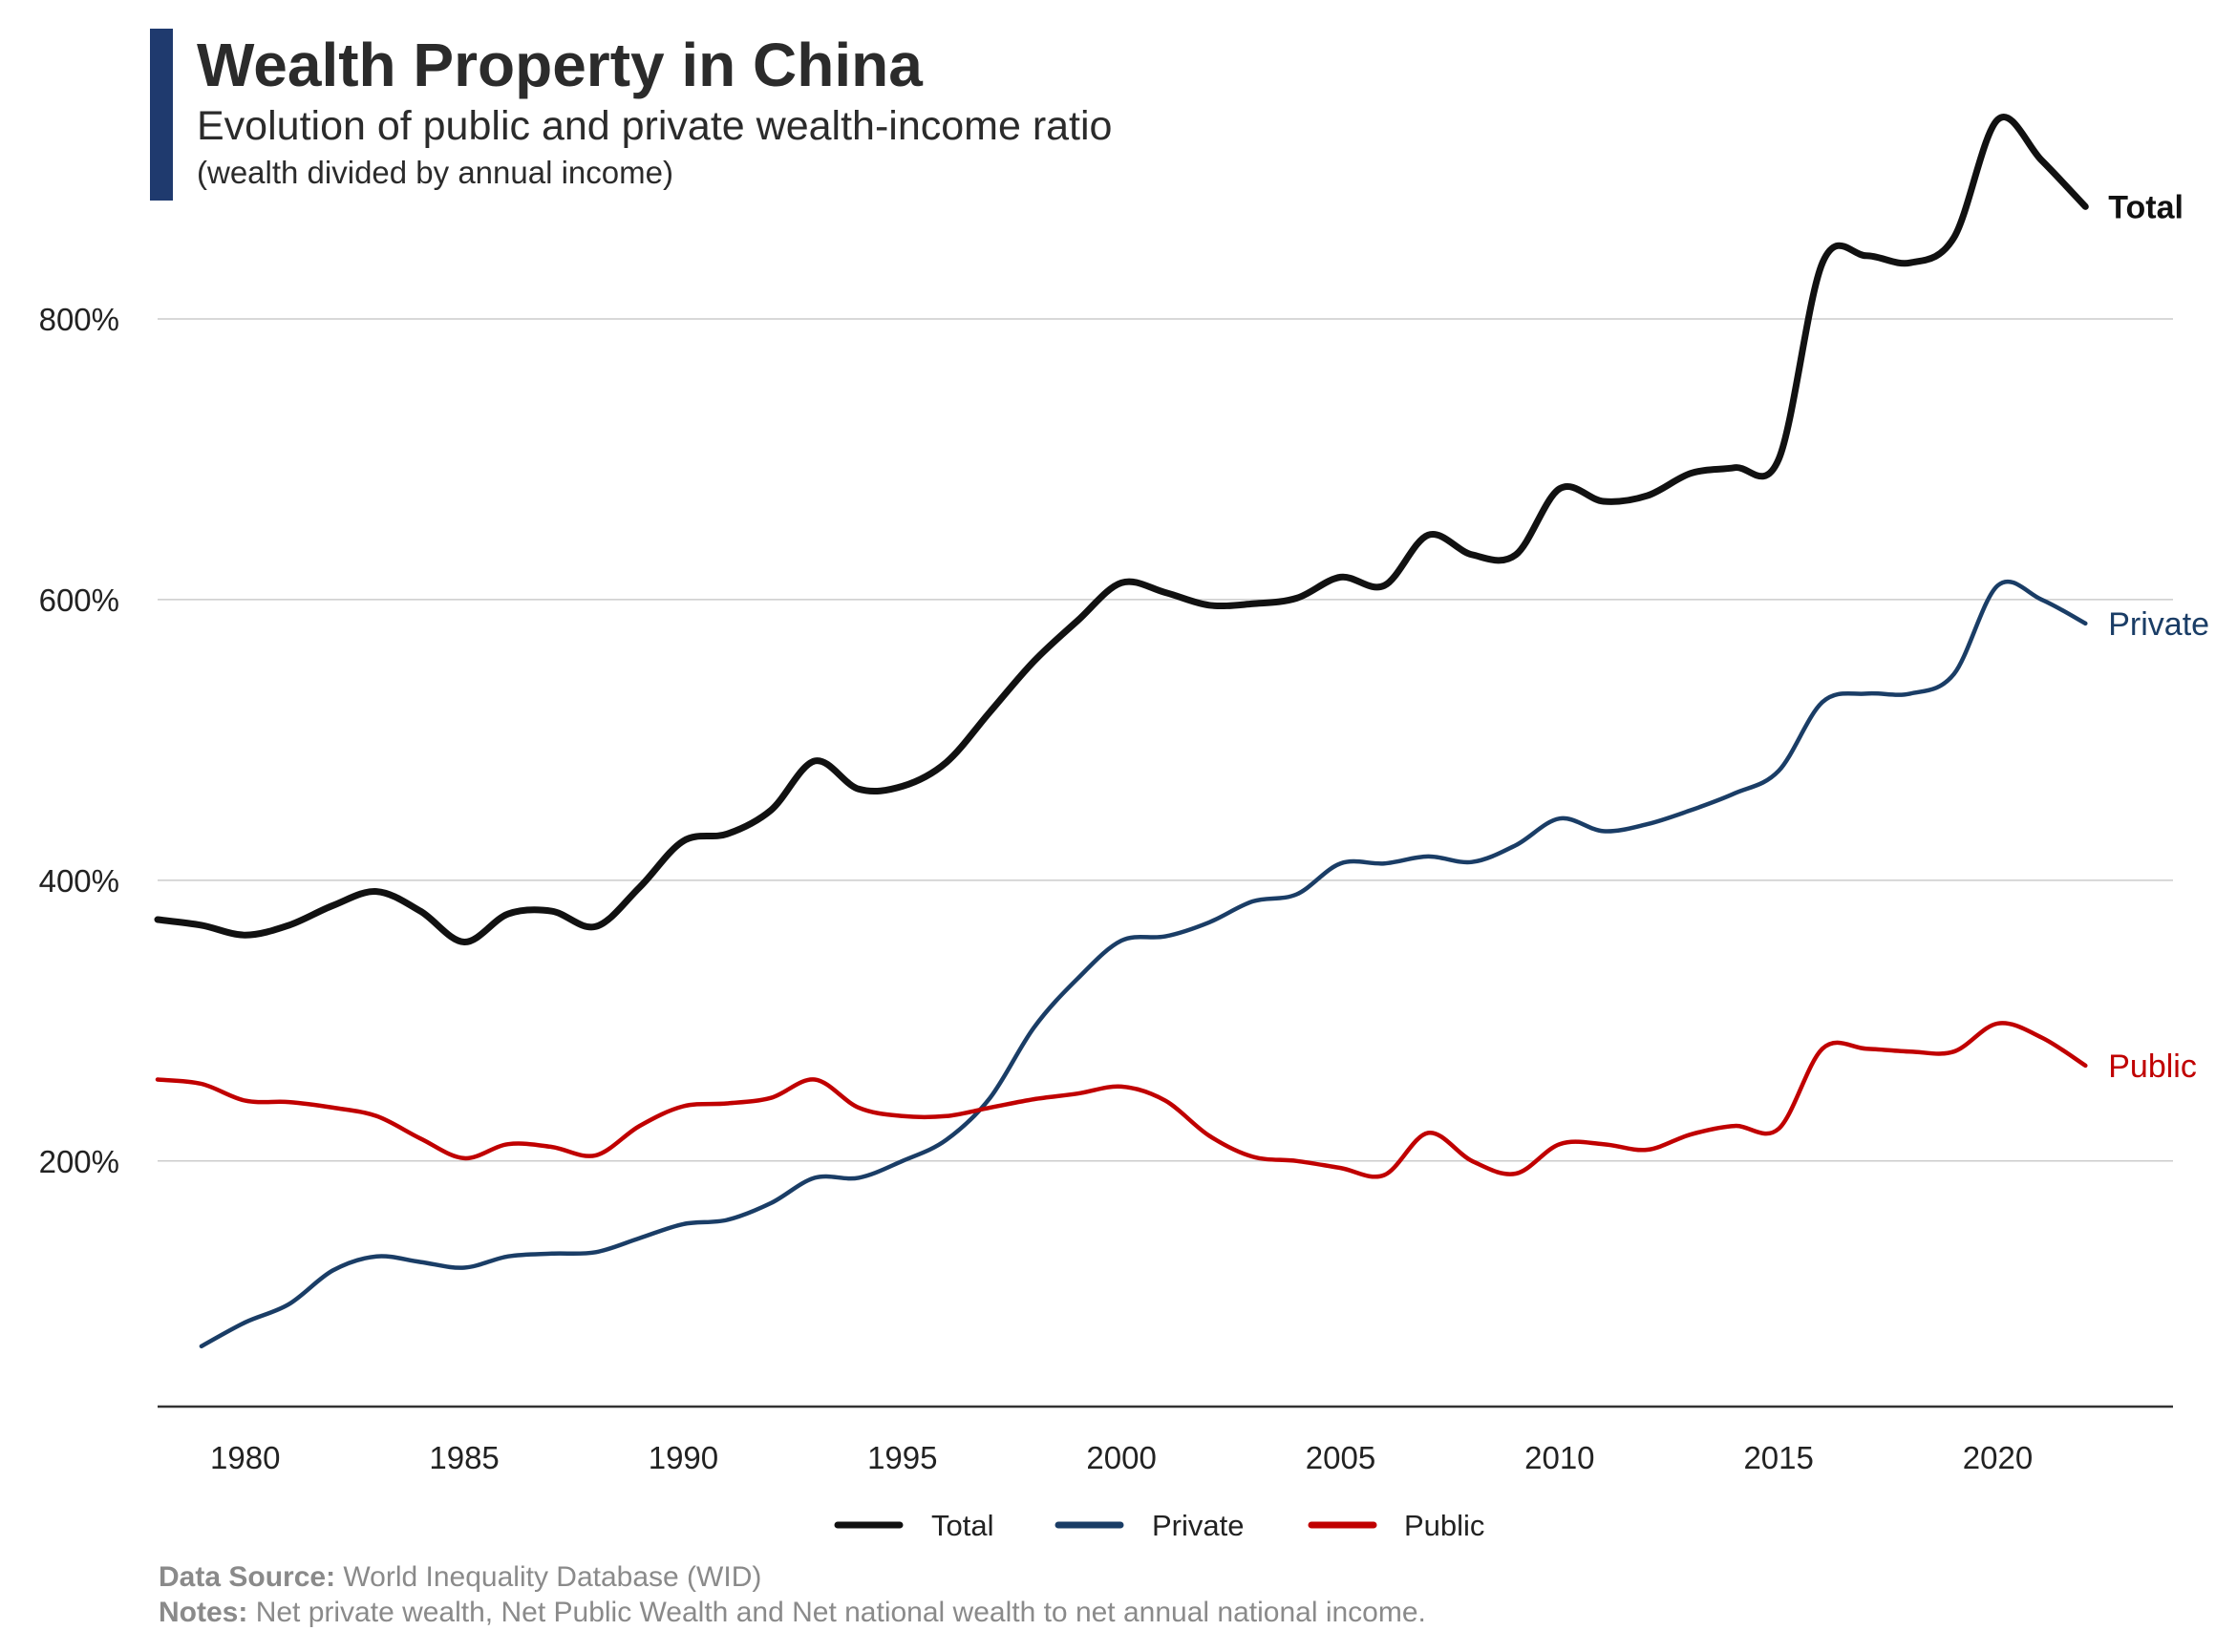 The image size is (2237, 1652). I want to click on end-label-private: Private, so click(2158, 624).